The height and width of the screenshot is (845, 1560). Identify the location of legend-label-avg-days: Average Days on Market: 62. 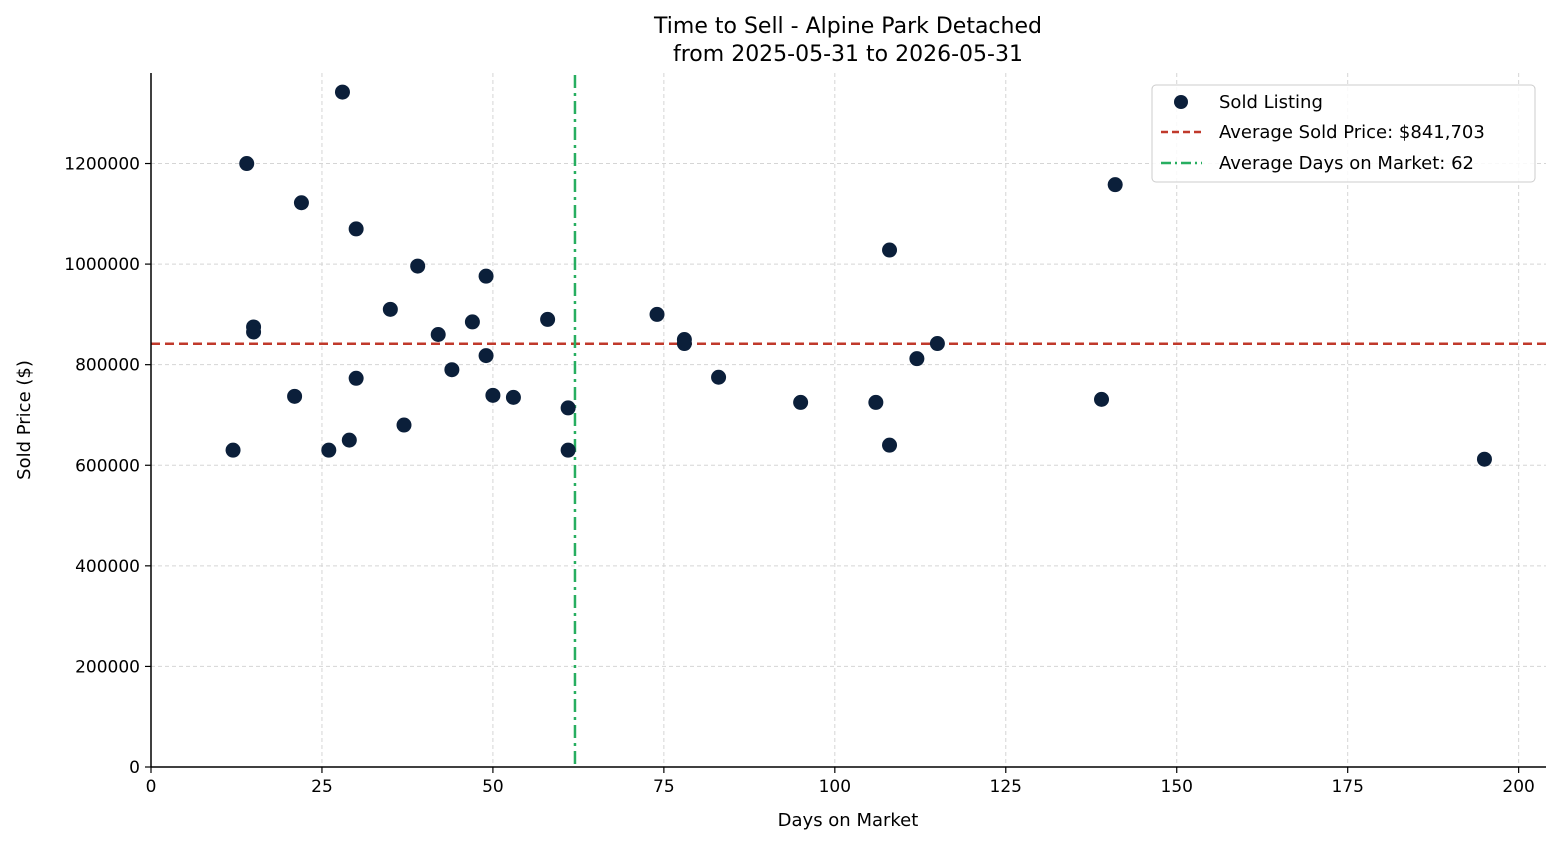
(1346, 163).